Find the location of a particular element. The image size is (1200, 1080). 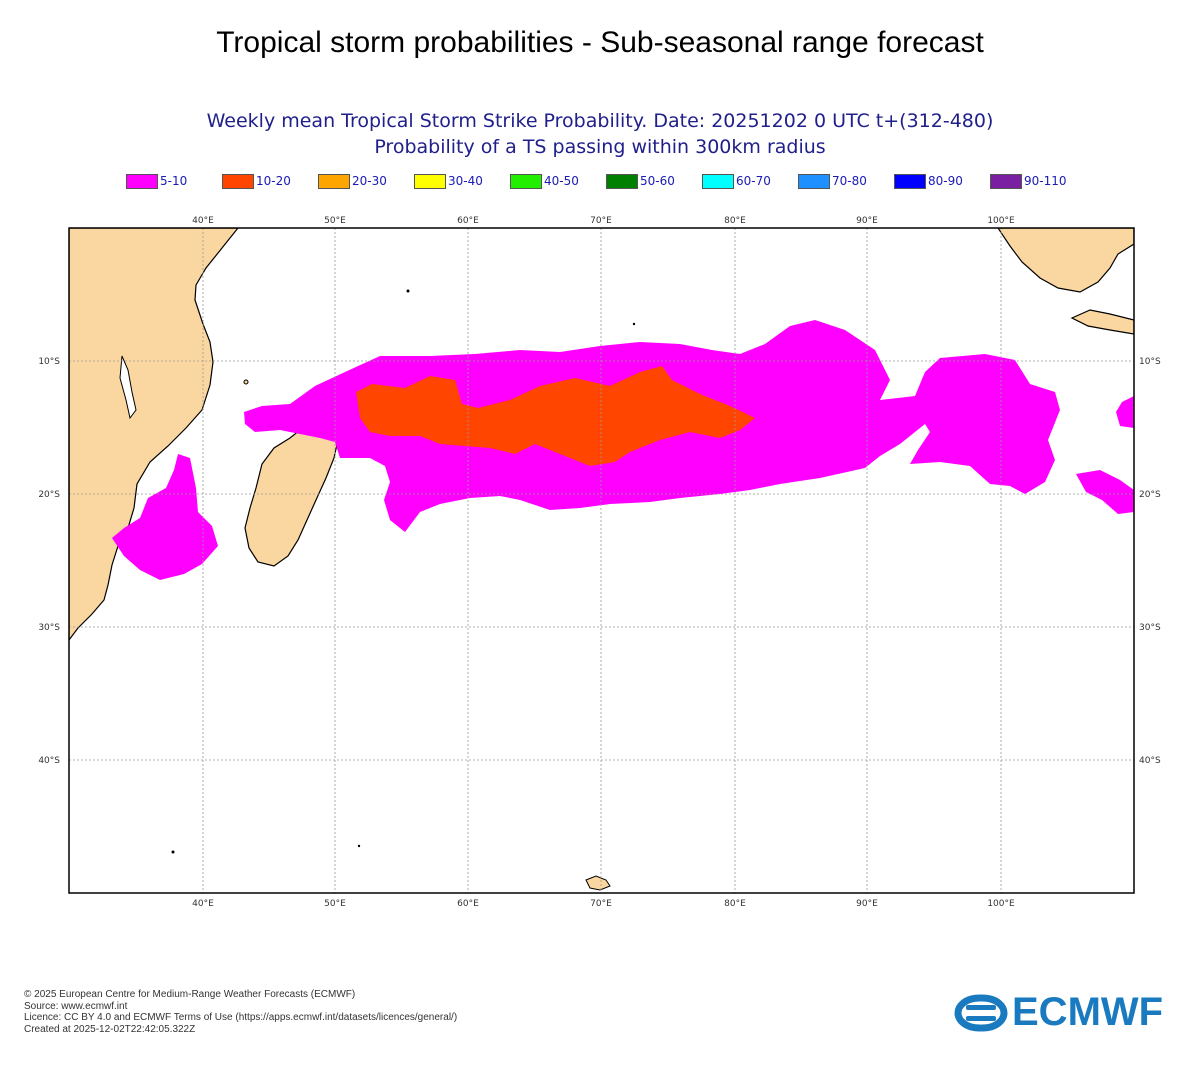

lon-tick-label-bottom: 100°E is located at coordinates (1001, 904).